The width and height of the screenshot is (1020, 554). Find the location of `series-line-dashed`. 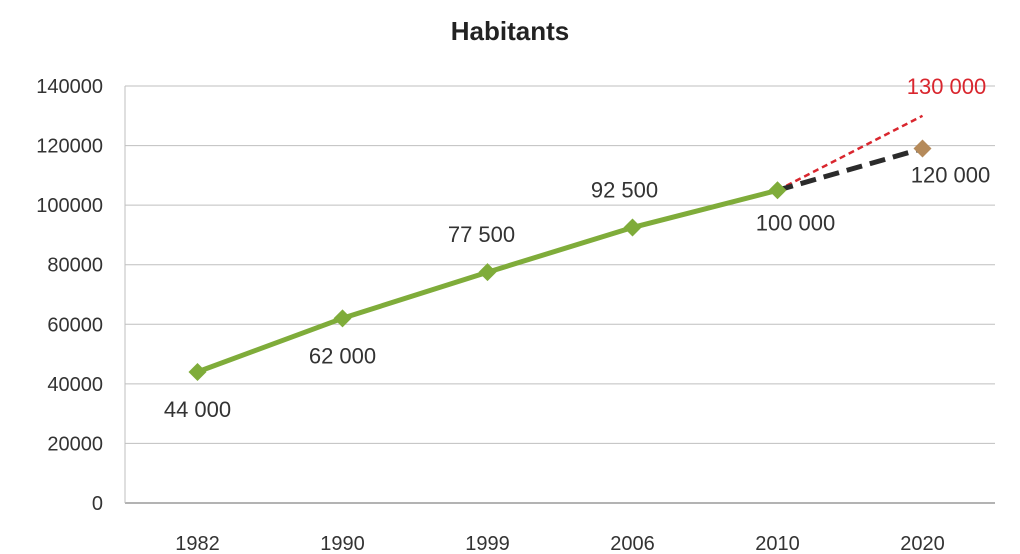

series-line-dashed is located at coordinates (850, 169).